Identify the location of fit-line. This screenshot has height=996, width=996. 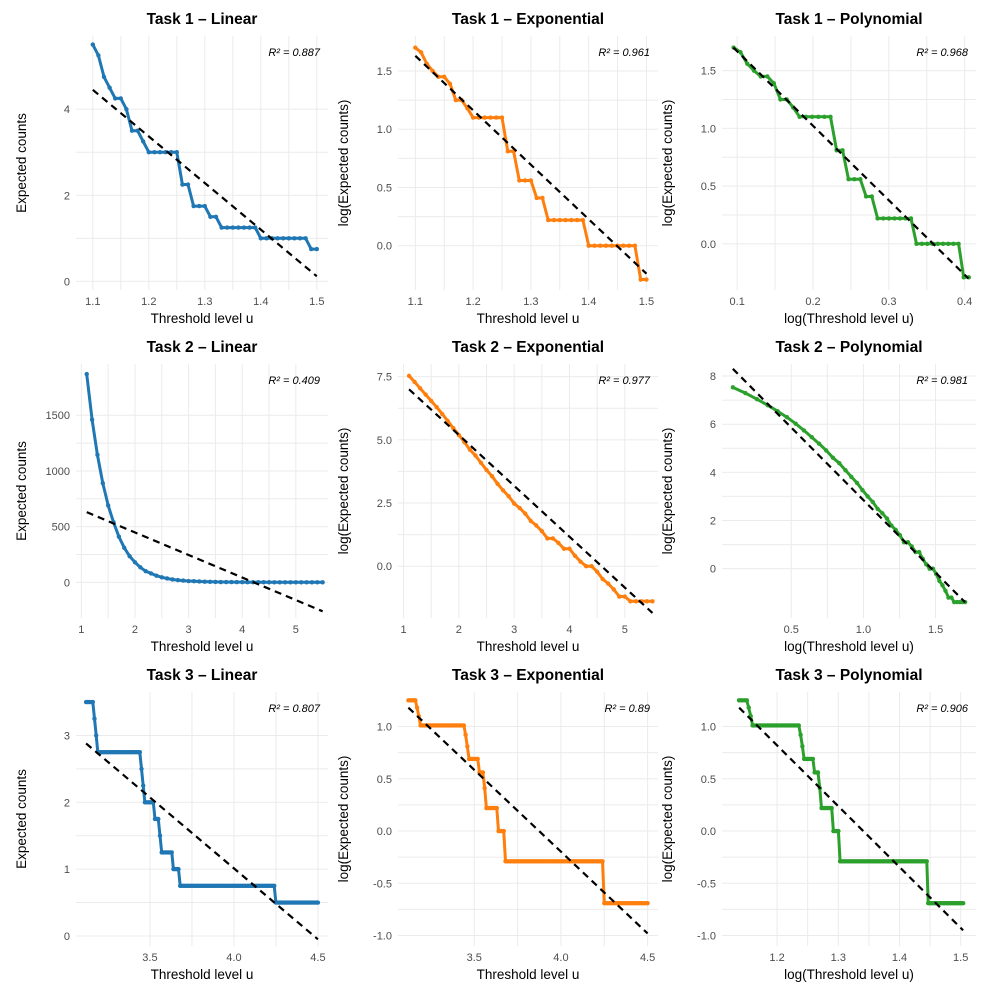
(851, 819).